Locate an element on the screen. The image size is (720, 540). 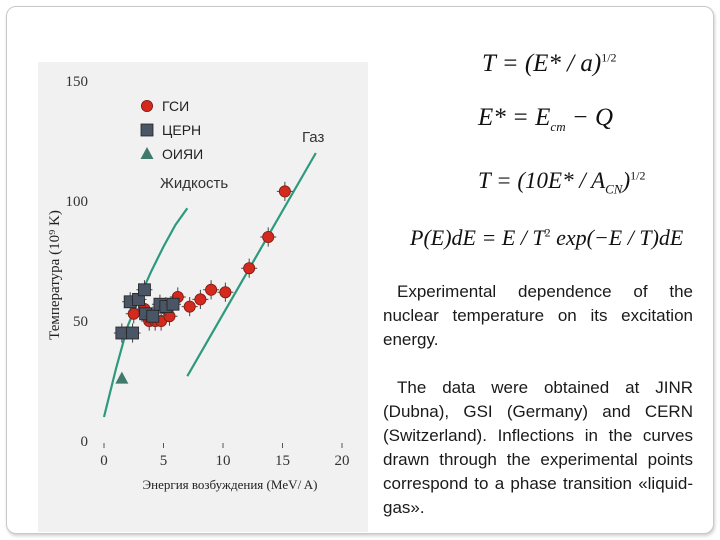
y-axis-label: Температура (10⁹ K) is located at coordinates (55, 275).